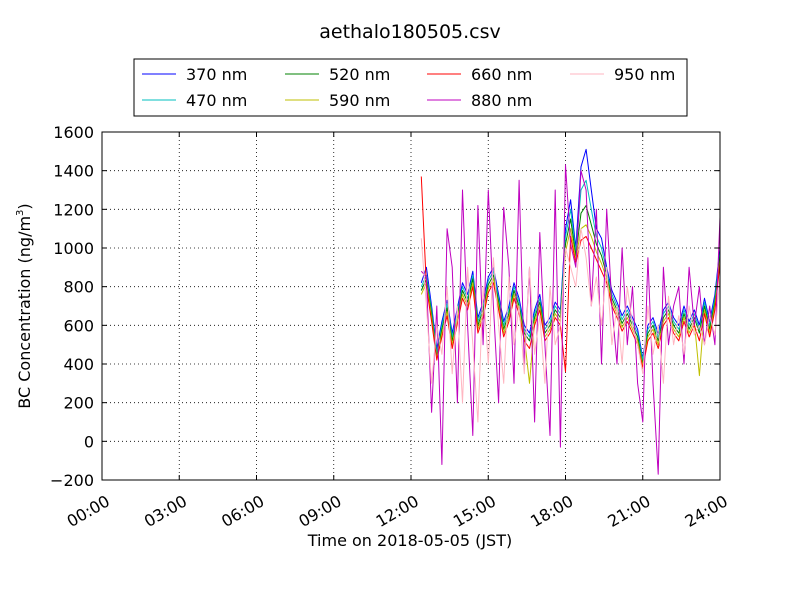  What do you see at coordinates (24, 206) in the screenshot?
I see `y-axis-label-close: )` at bounding box center [24, 206].